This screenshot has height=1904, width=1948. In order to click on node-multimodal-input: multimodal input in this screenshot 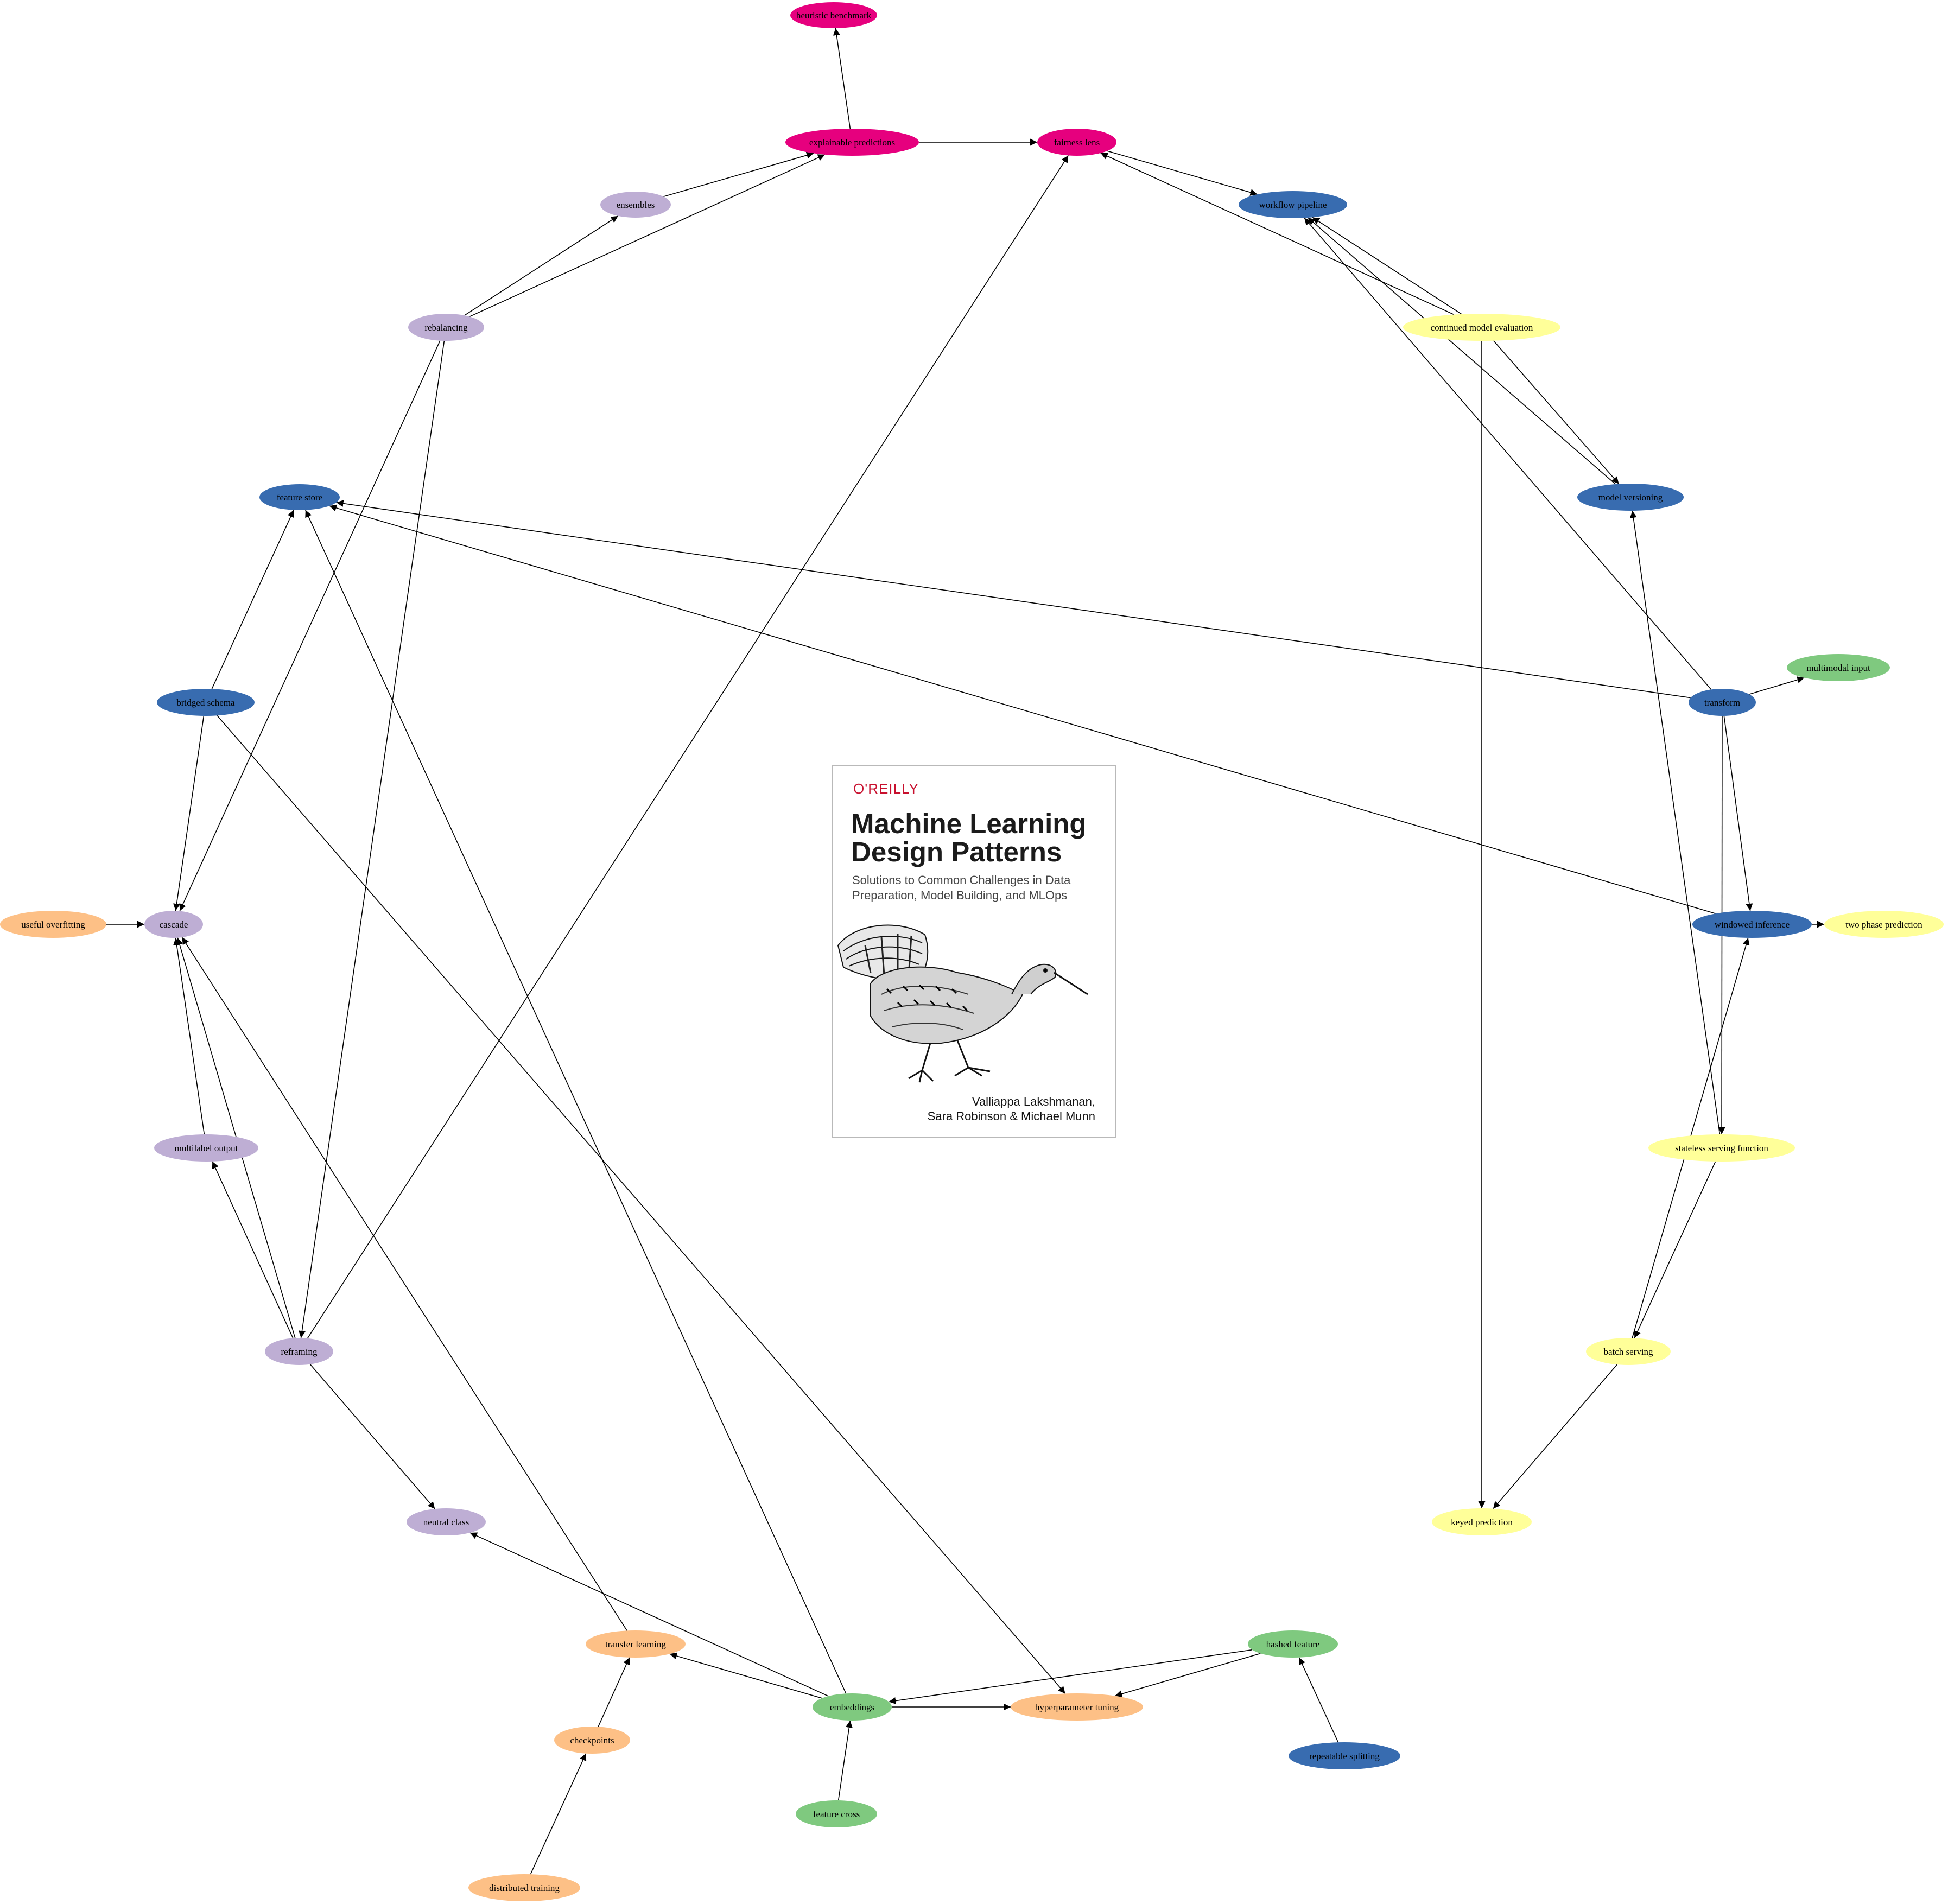, I will do `click(1838, 667)`.